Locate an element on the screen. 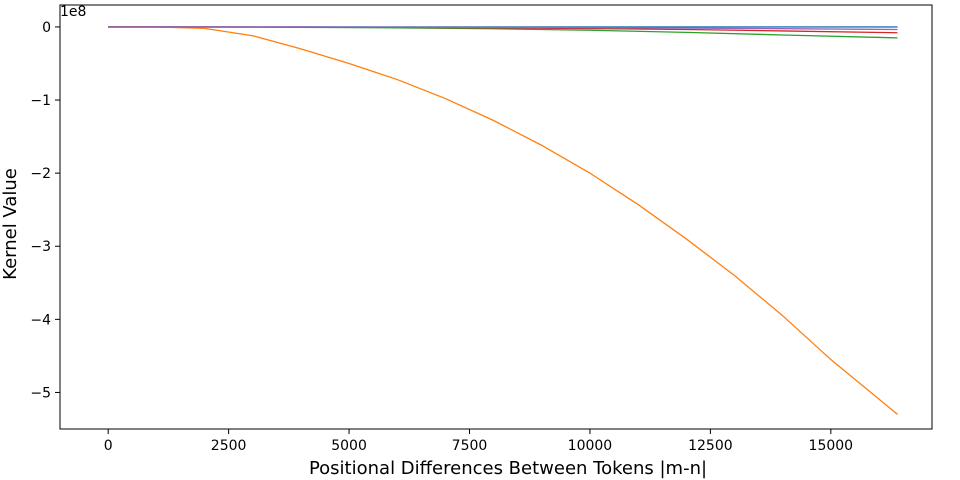 The height and width of the screenshot is (480, 960). y-axis-ticks: 0 −1 −2 −3 −4 −5 is located at coordinates (45, 210).